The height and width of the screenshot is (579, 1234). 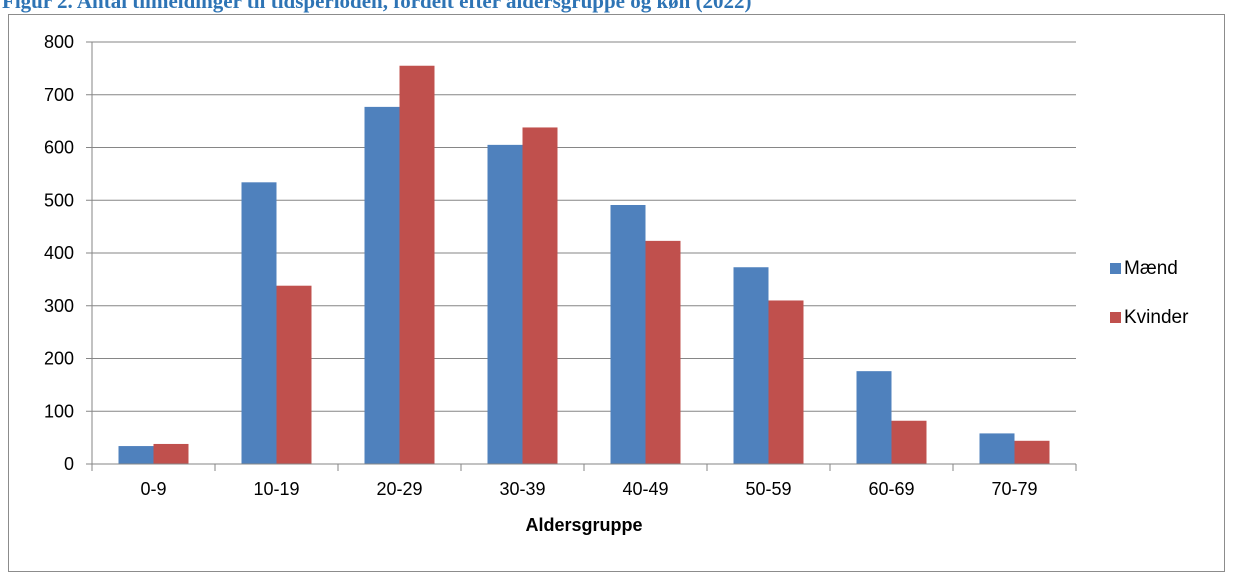 I want to click on bar-mænd-10-19, so click(x=259, y=323).